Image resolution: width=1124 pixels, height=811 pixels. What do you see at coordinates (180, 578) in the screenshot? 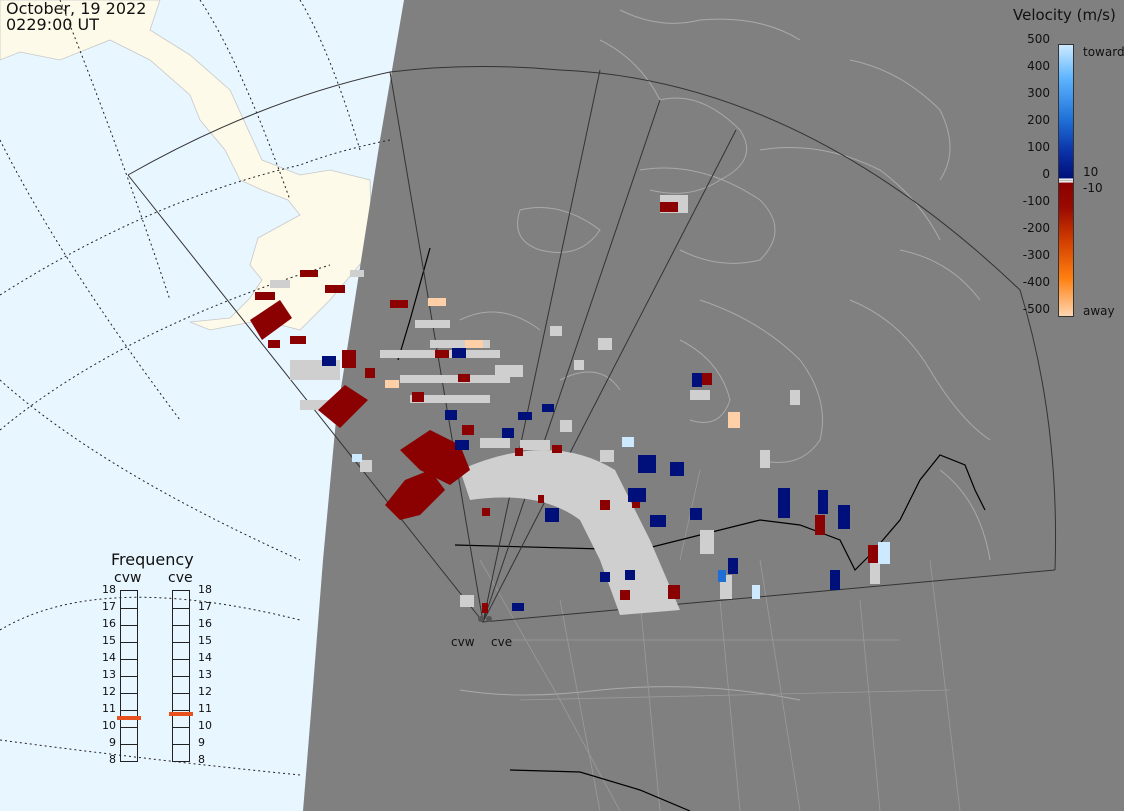
I see `freq-radar-cve: cve` at bounding box center [180, 578].